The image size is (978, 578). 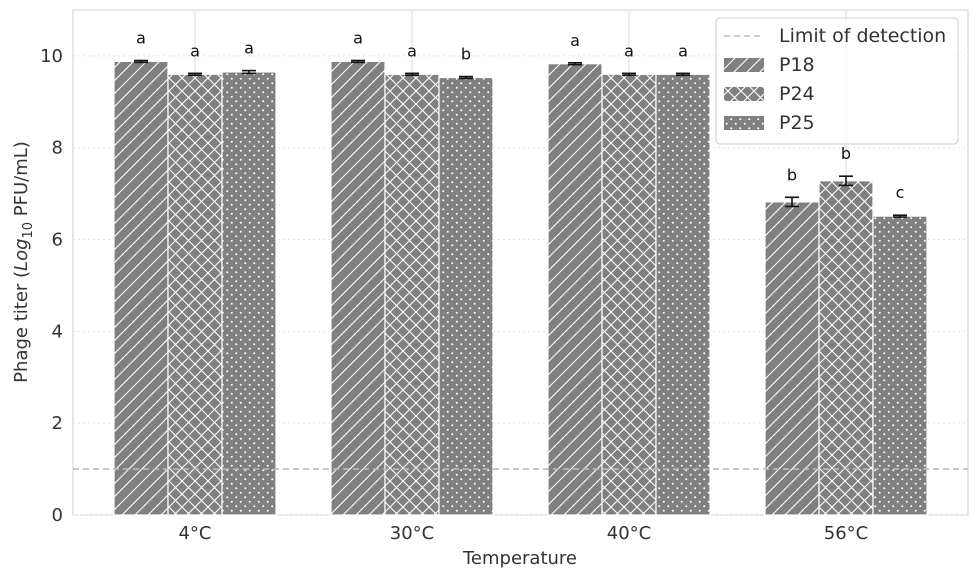 I want to click on bar-p18-4-c, so click(x=141, y=288).